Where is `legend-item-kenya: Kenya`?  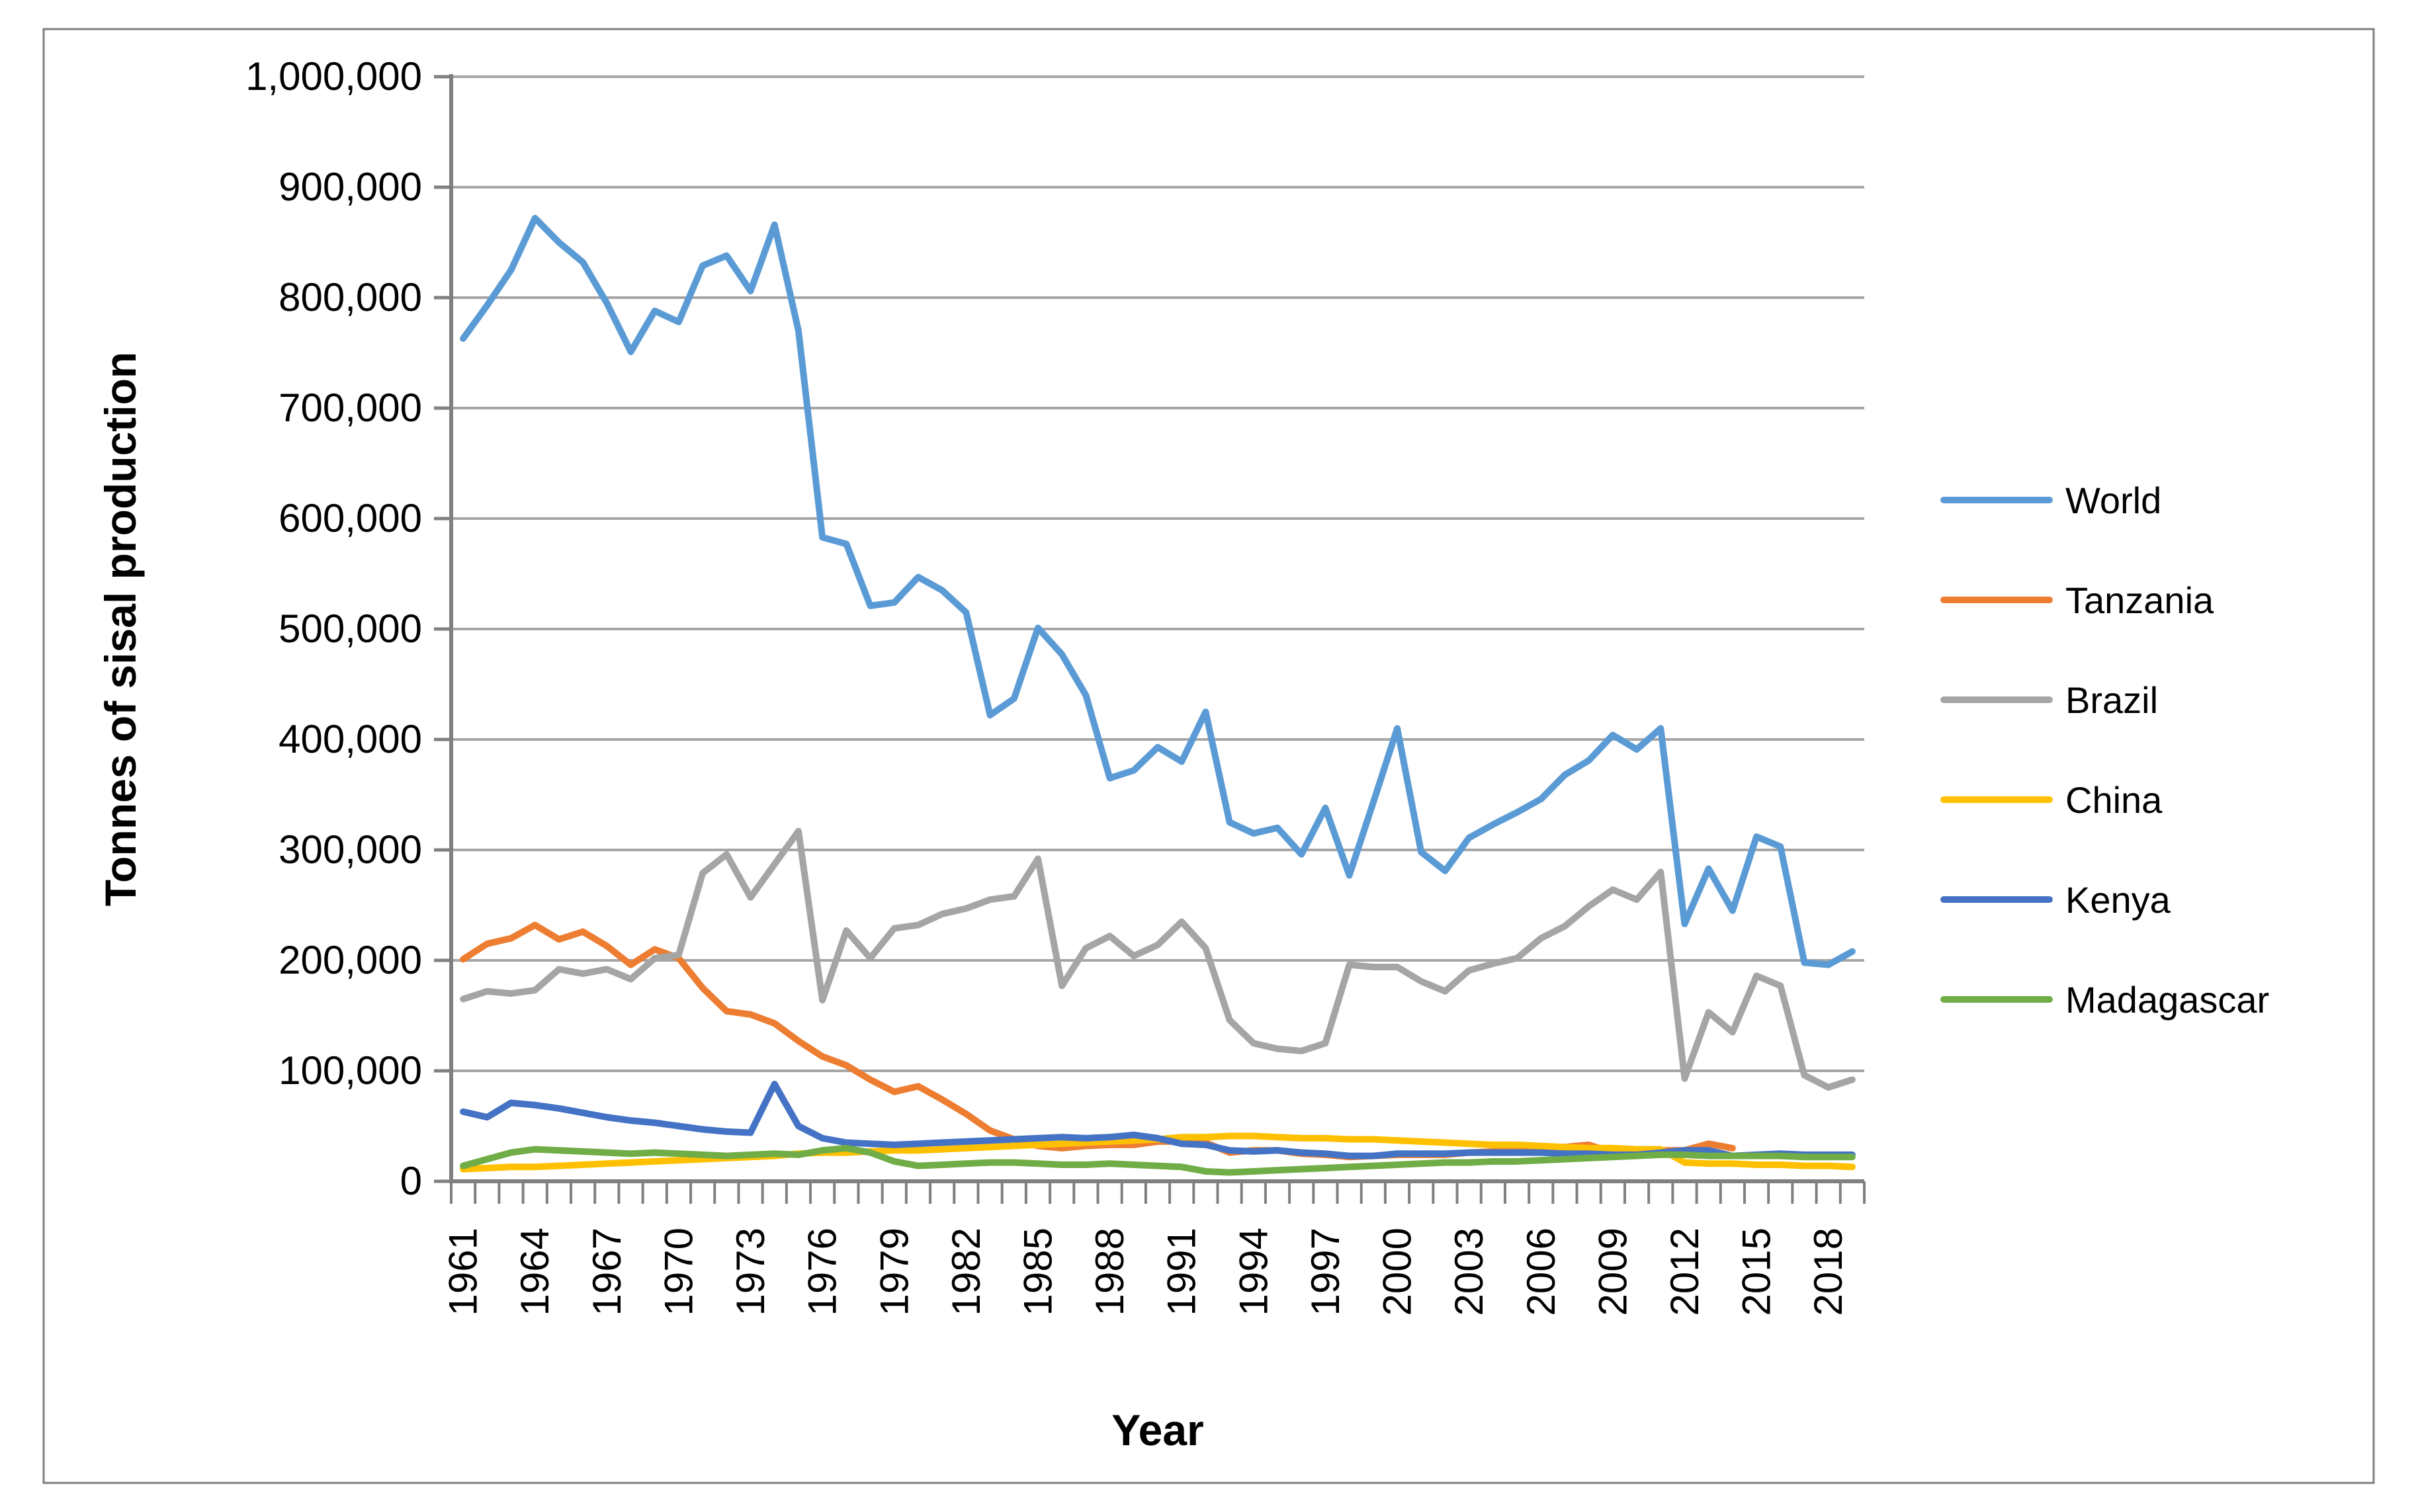
legend-item-kenya: Kenya is located at coordinates (2055, 900).